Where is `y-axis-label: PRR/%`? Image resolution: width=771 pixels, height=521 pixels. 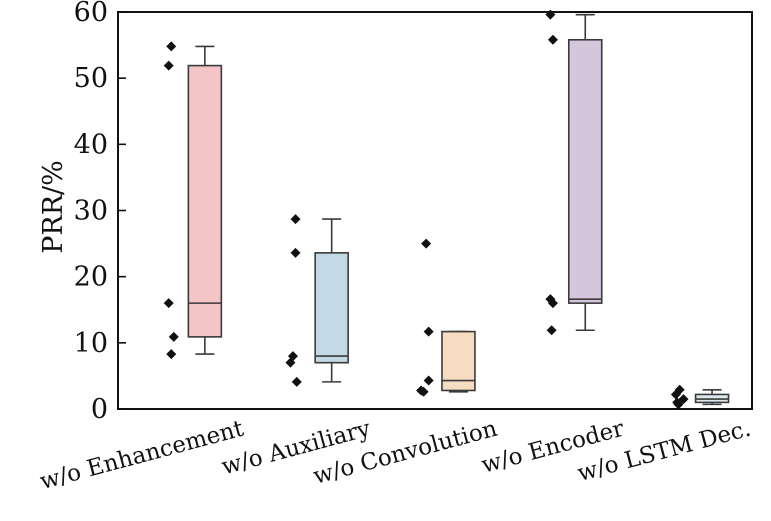
y-axis-label: PRR/% is located at coordinates (53, 207).